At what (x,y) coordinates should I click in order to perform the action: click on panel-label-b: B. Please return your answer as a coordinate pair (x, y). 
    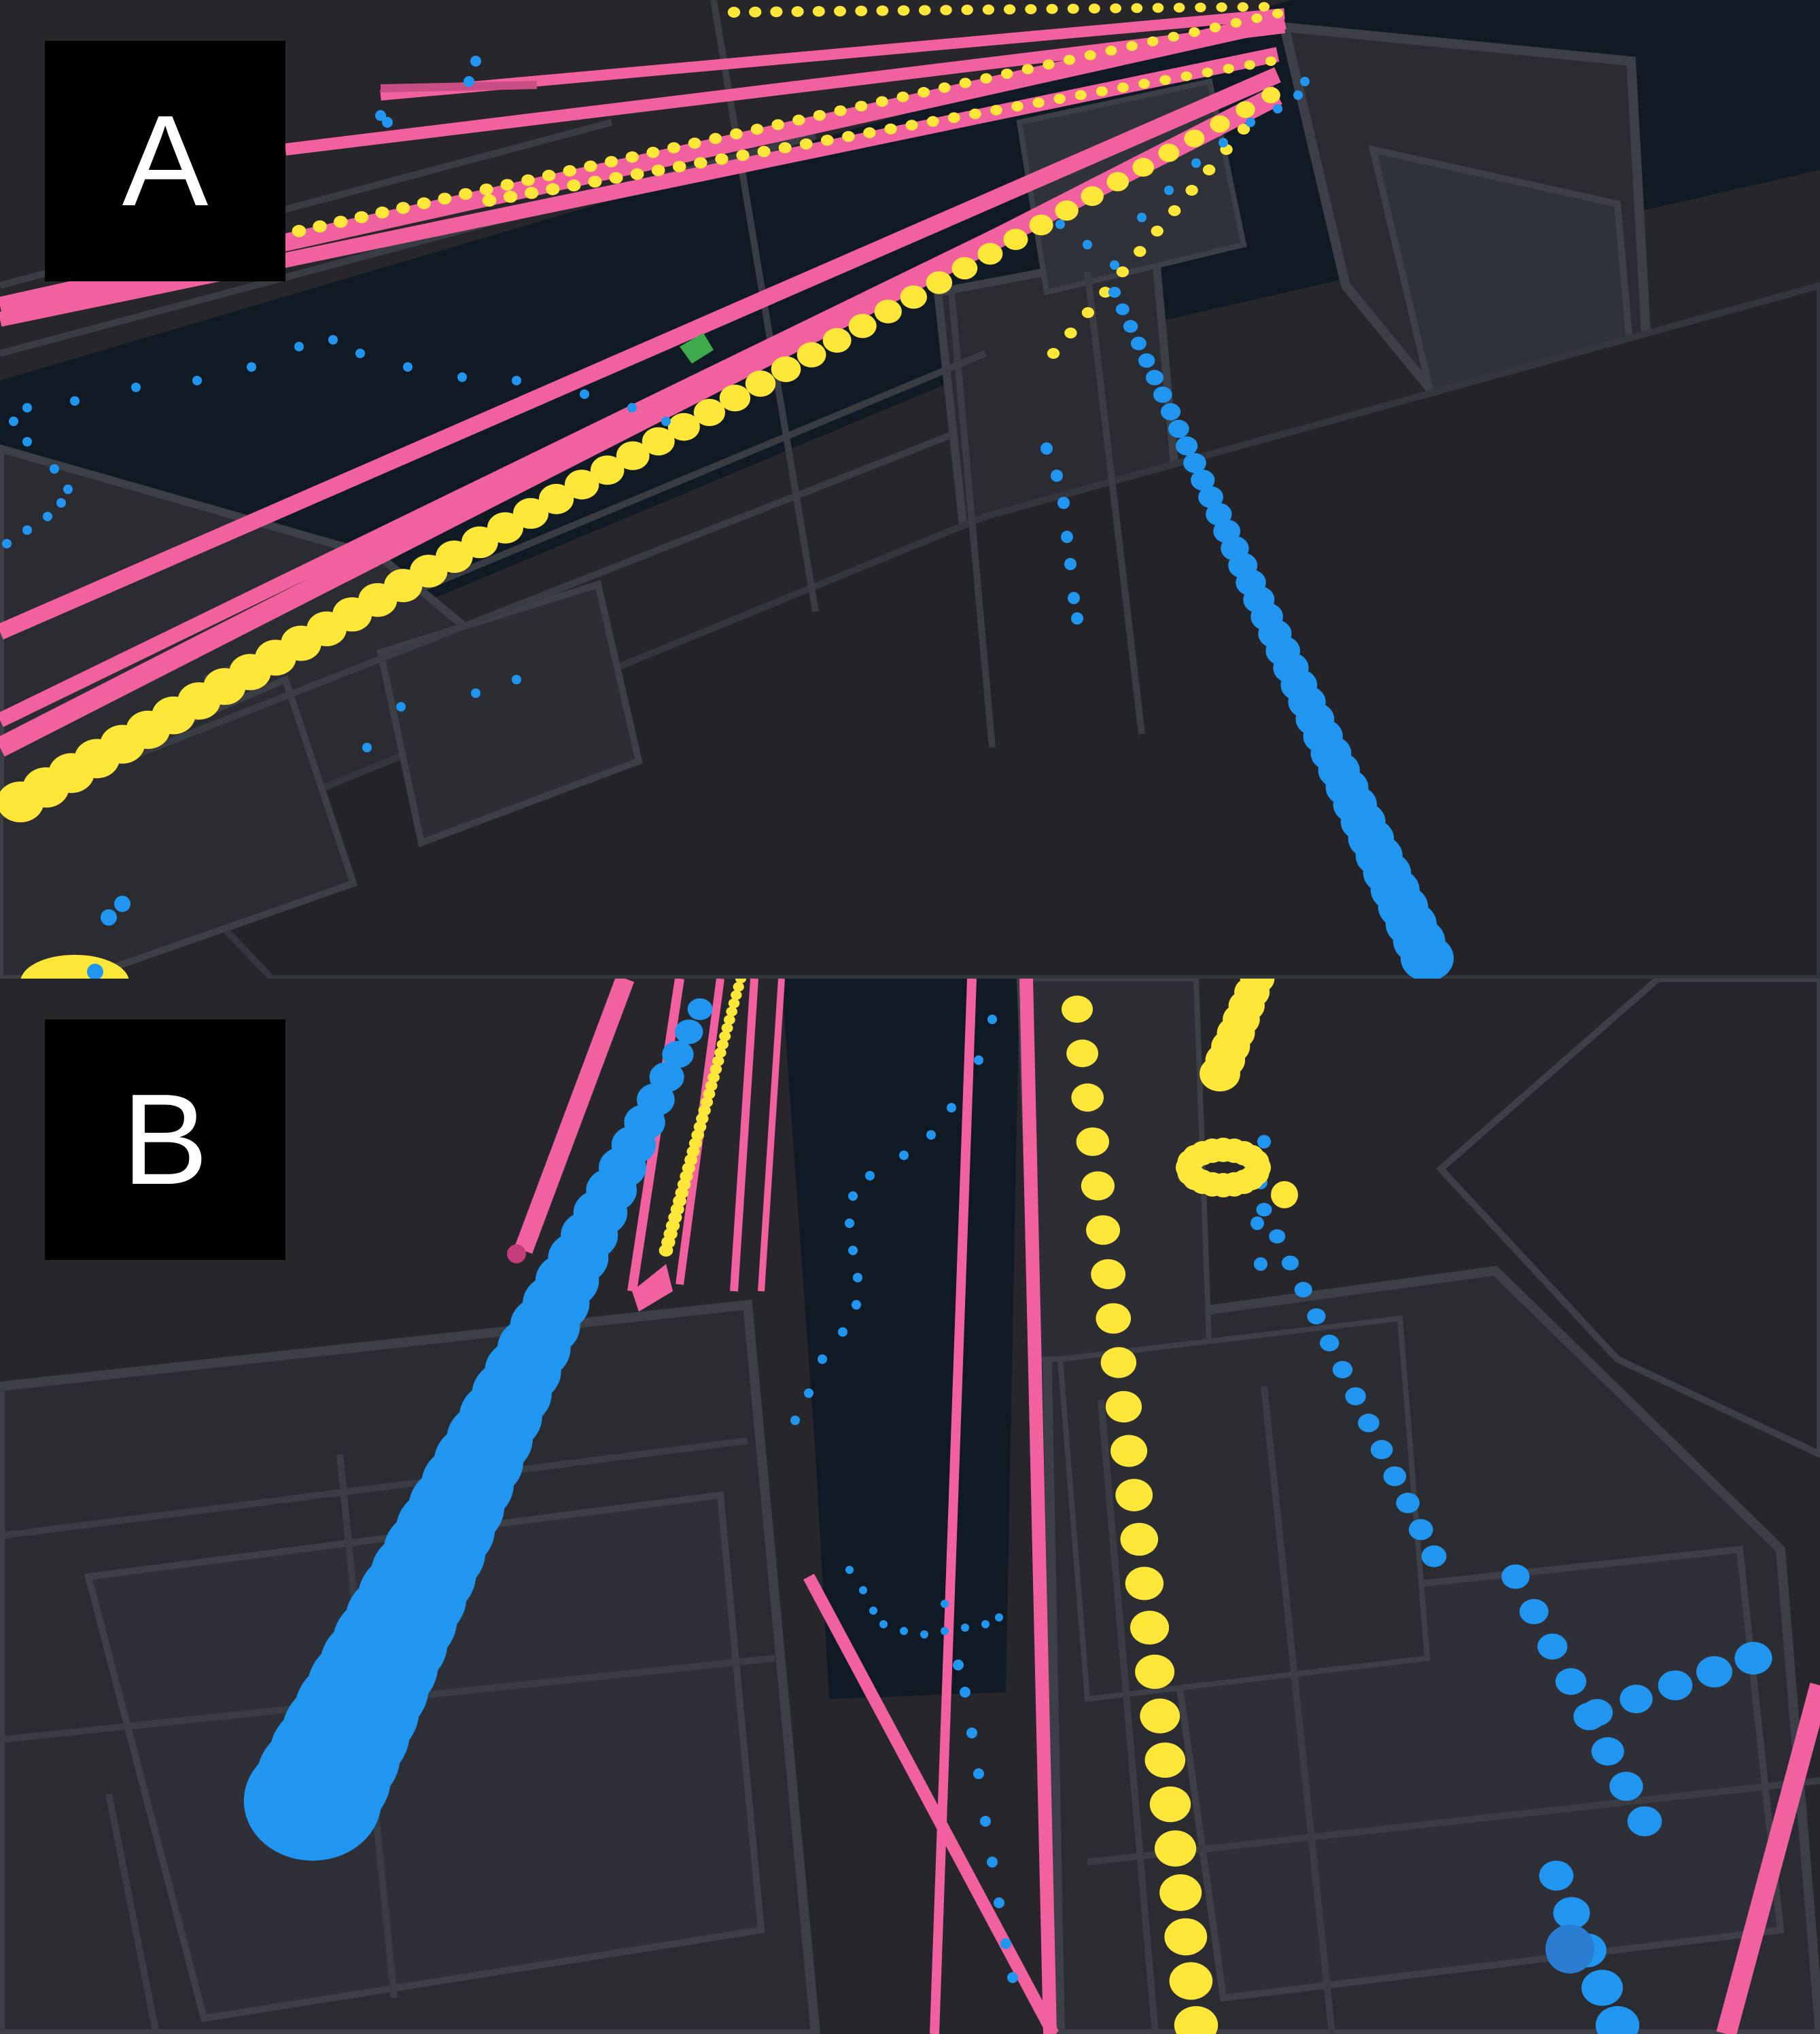
    Looking at the image, I should click on (165, 1139).